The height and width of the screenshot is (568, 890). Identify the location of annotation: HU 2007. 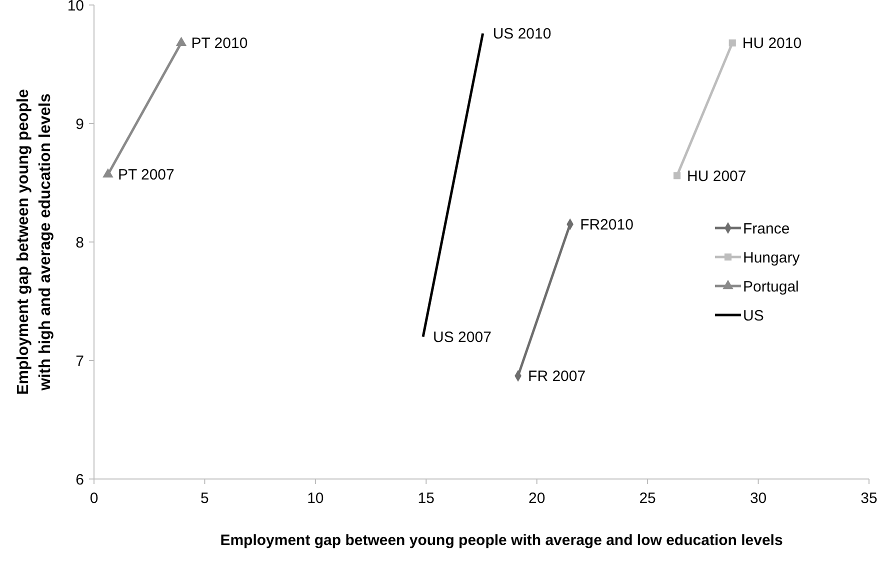
(716, 176).